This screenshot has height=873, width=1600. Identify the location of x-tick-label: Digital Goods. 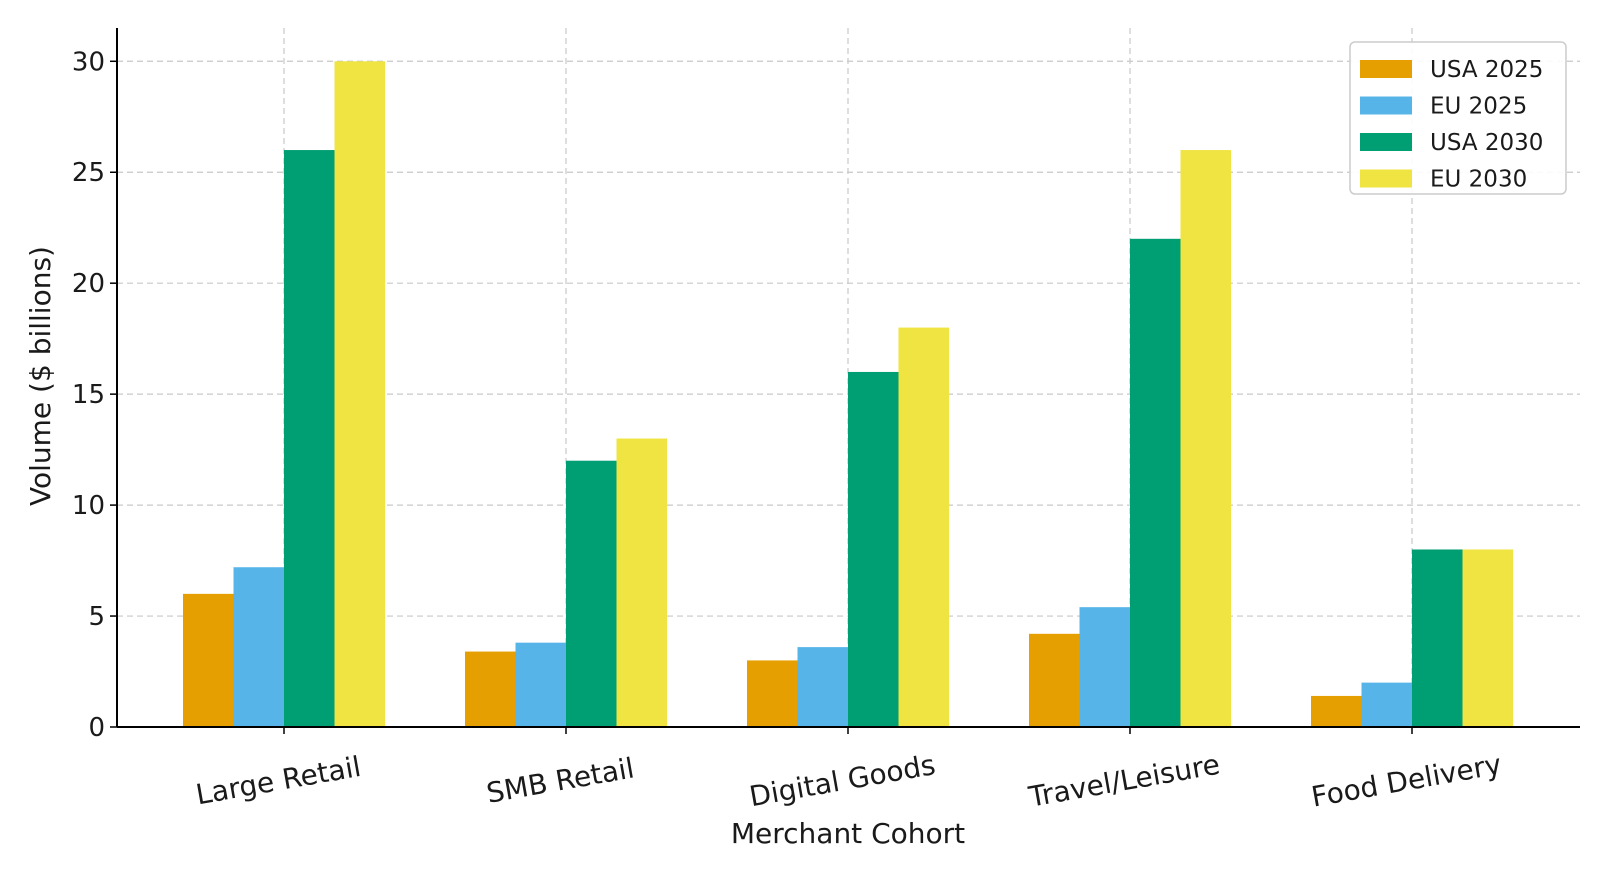
(842, 780).